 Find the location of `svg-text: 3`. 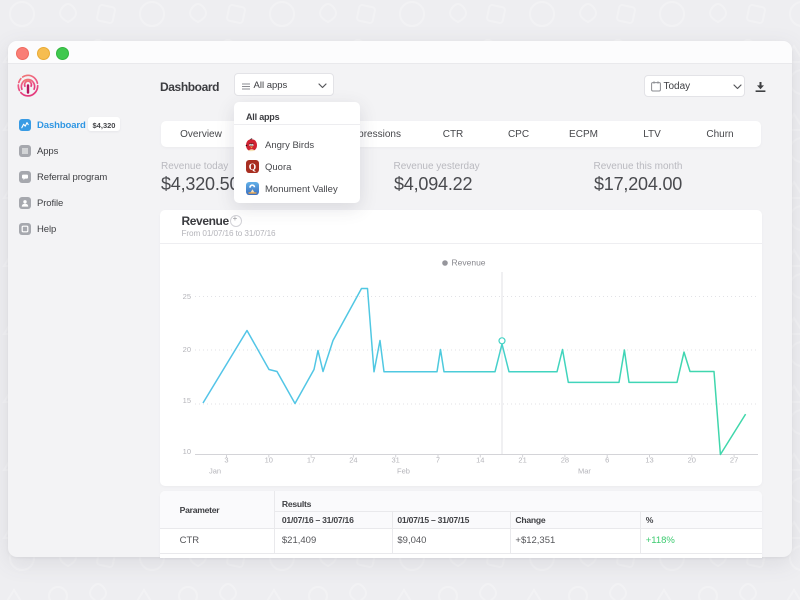

svg-text: 3 is located at coordinates (226, 459).